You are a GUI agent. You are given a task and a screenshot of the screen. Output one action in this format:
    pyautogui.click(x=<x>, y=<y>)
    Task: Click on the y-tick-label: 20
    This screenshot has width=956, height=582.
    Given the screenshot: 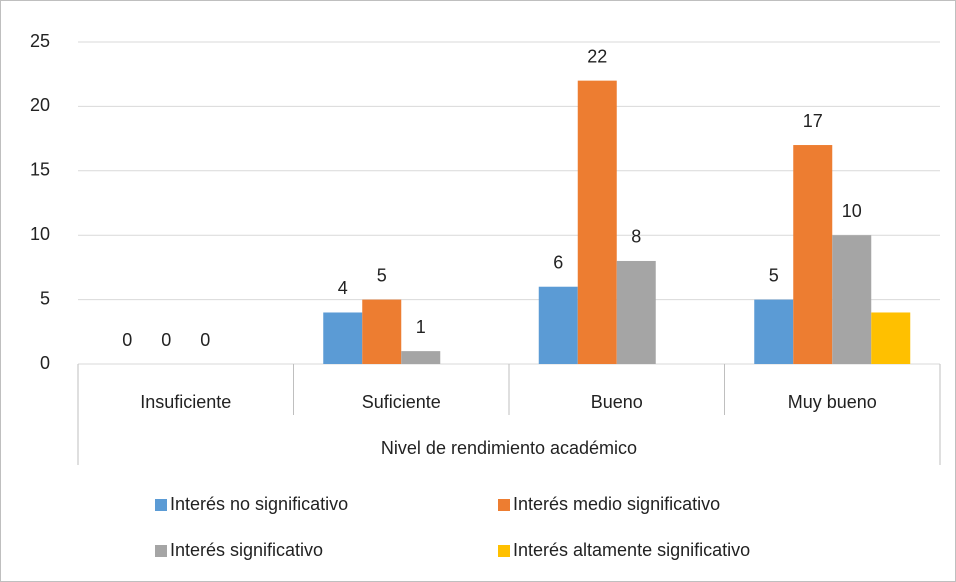 What is the action you would take?
    pyautogui.click(x=40, y=105)
    